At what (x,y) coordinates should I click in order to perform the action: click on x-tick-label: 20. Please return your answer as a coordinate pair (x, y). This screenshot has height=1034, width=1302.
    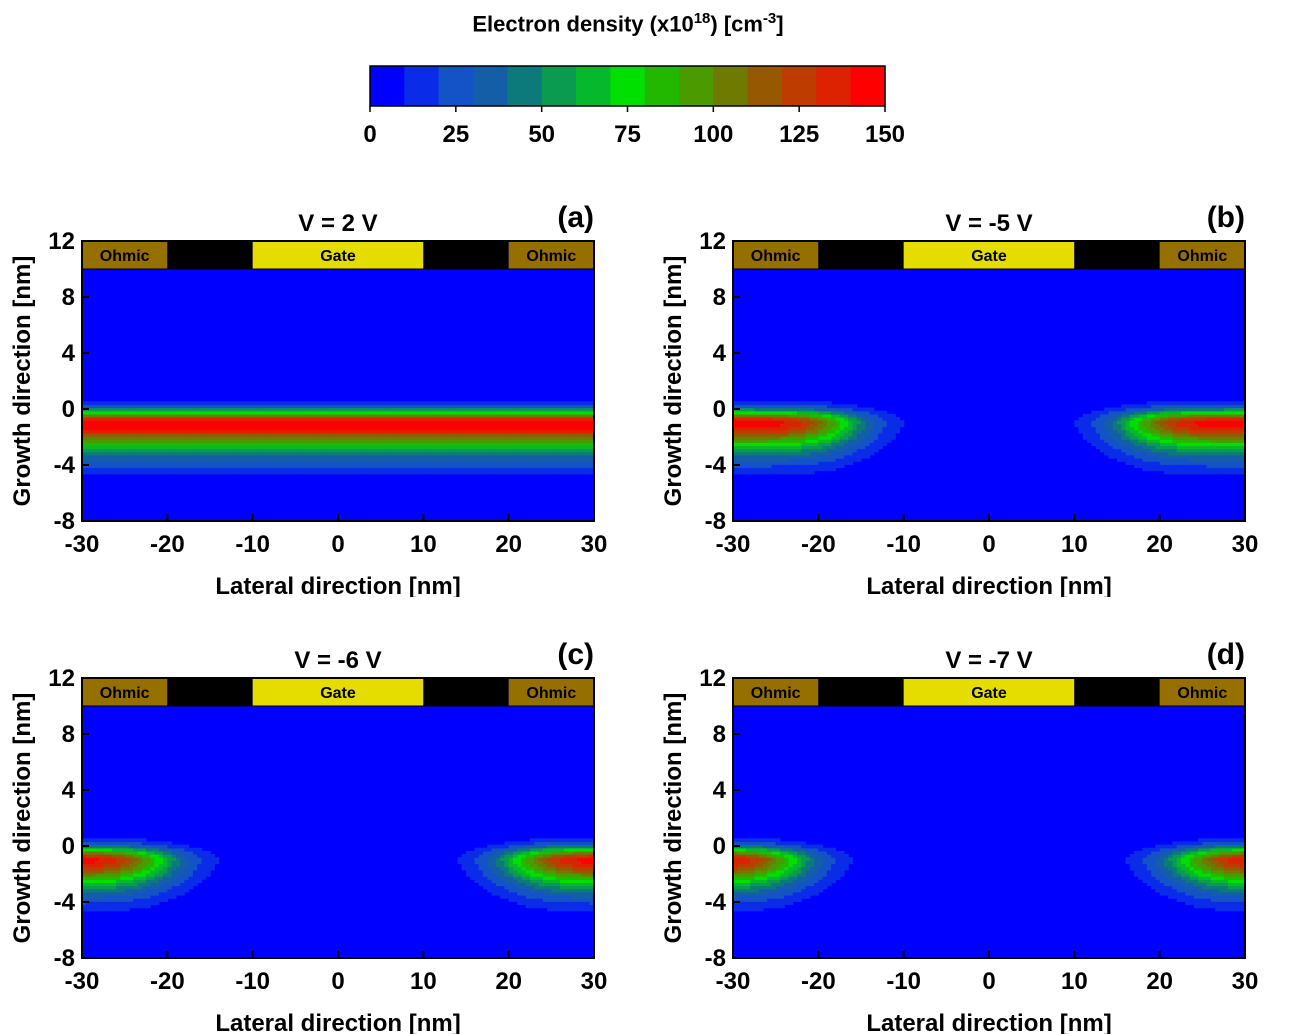
    Looking at the image, I should click on (508, 544).